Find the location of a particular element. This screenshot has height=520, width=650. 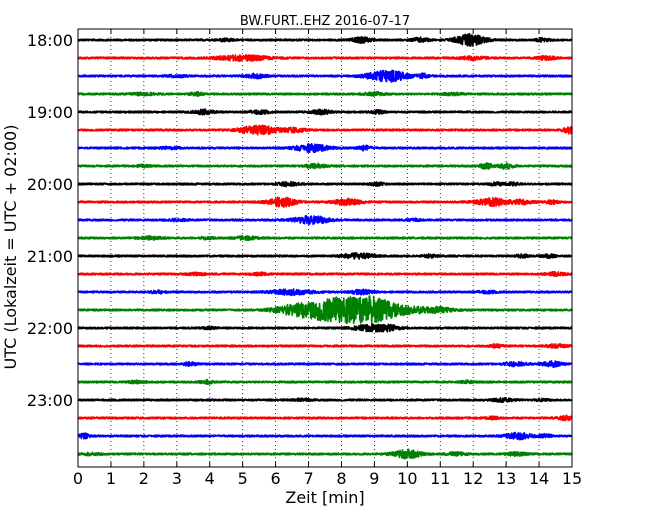

x-tick-label: 6 is located at coordinates (276, 478).